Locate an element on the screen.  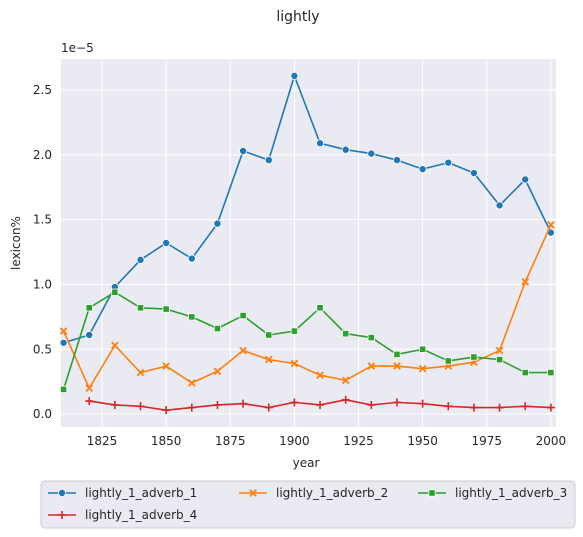
x-tick-label: 1875 is located at coordinates (230, 441).